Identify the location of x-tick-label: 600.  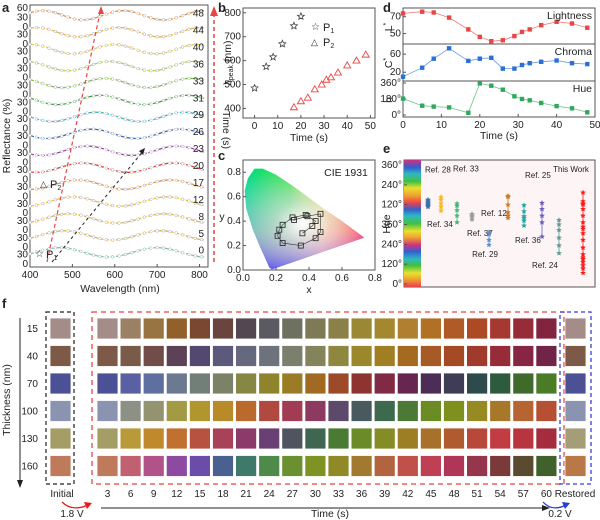
(114, 275).